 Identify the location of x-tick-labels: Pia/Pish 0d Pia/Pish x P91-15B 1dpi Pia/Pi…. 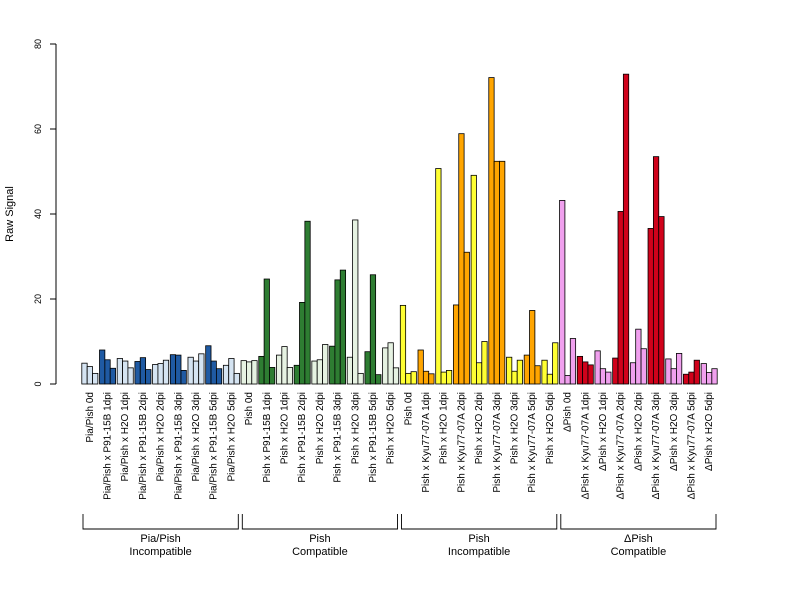
(400, 446).